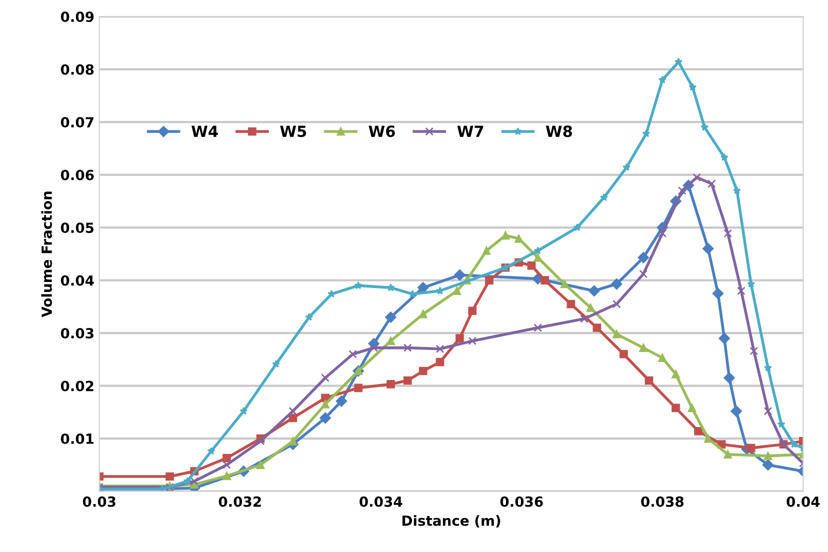 The height and width of the screenshot is (552, 828). Describe the element at coordinates (46, 255) in the screenshot. I see `y-axis-title: Volume Fraction` at that location.